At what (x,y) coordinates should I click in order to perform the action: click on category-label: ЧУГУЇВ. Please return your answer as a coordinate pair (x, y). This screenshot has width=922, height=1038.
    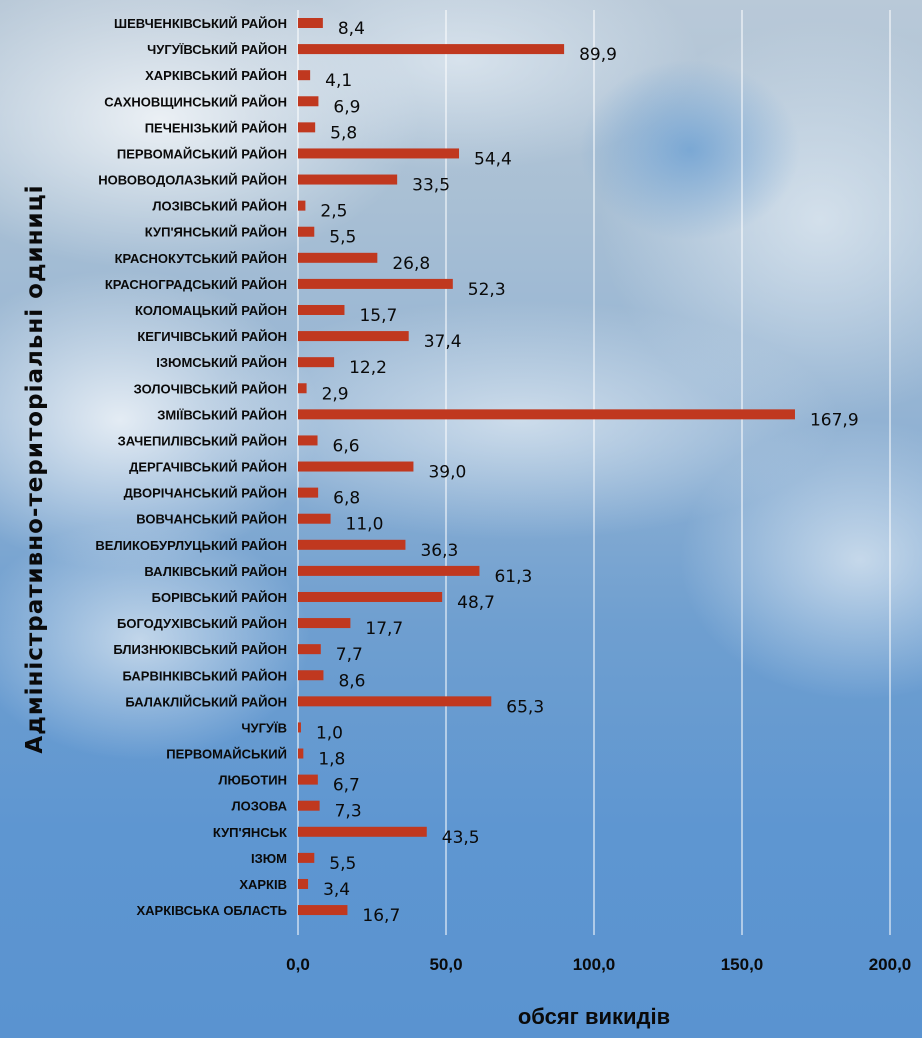
    Looking at the image, I should click on (264, 727).